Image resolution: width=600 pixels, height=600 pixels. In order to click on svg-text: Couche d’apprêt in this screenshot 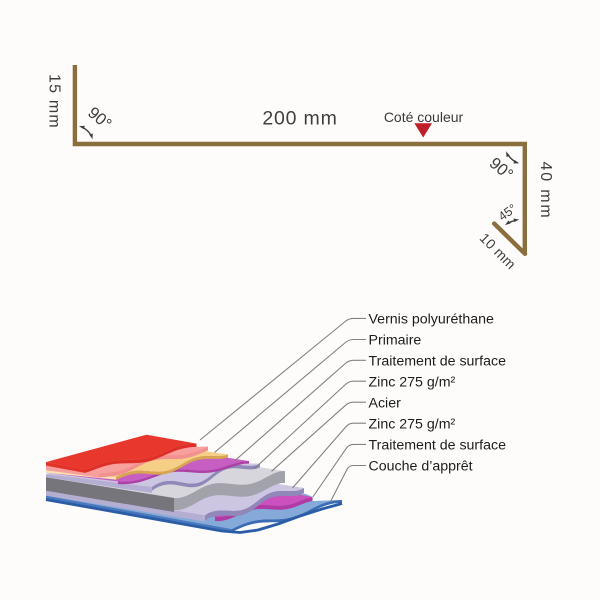, I will do `click(421, 467)`.